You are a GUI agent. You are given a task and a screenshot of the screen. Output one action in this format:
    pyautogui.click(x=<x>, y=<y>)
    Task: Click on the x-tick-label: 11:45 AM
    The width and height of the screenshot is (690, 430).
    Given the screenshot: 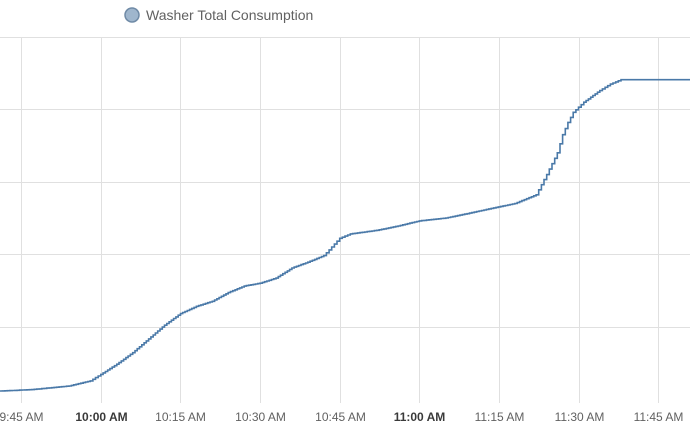 What is the action you would take?
    pyautogui.click(x=659, y=417)
    